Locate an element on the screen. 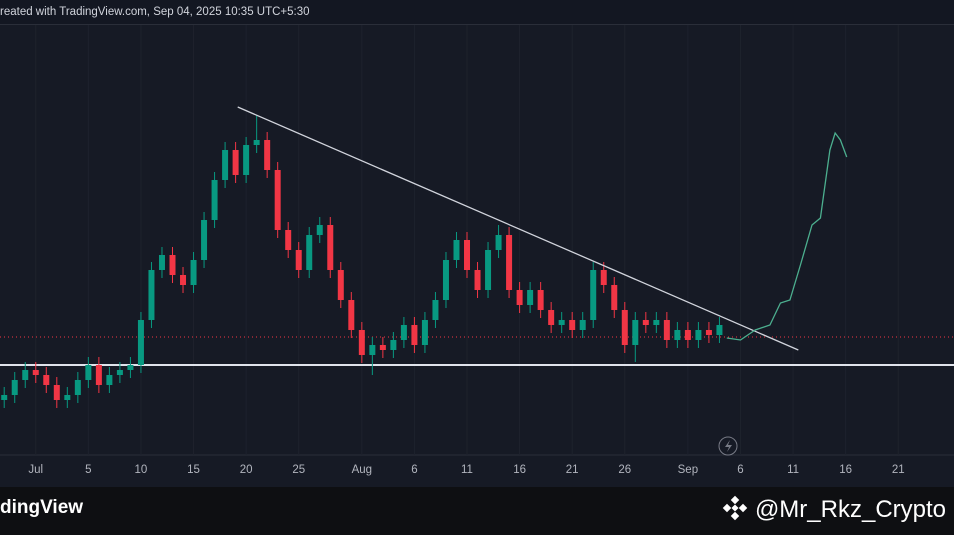  x-tick-label: 15 is located at coordinates (193, 470).